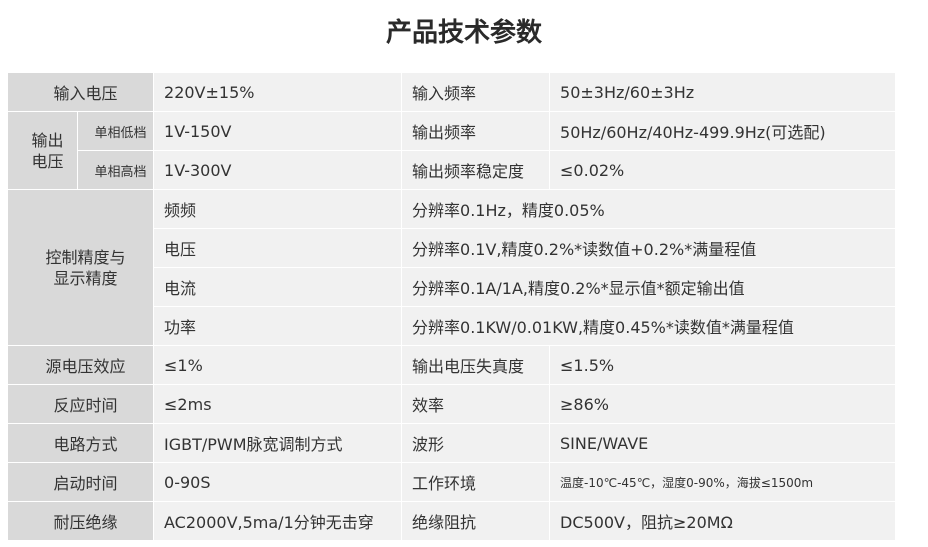 This screenshot has height=547, width=928. I want to click on value-startup-time: 0-90S, so click(278, 482).